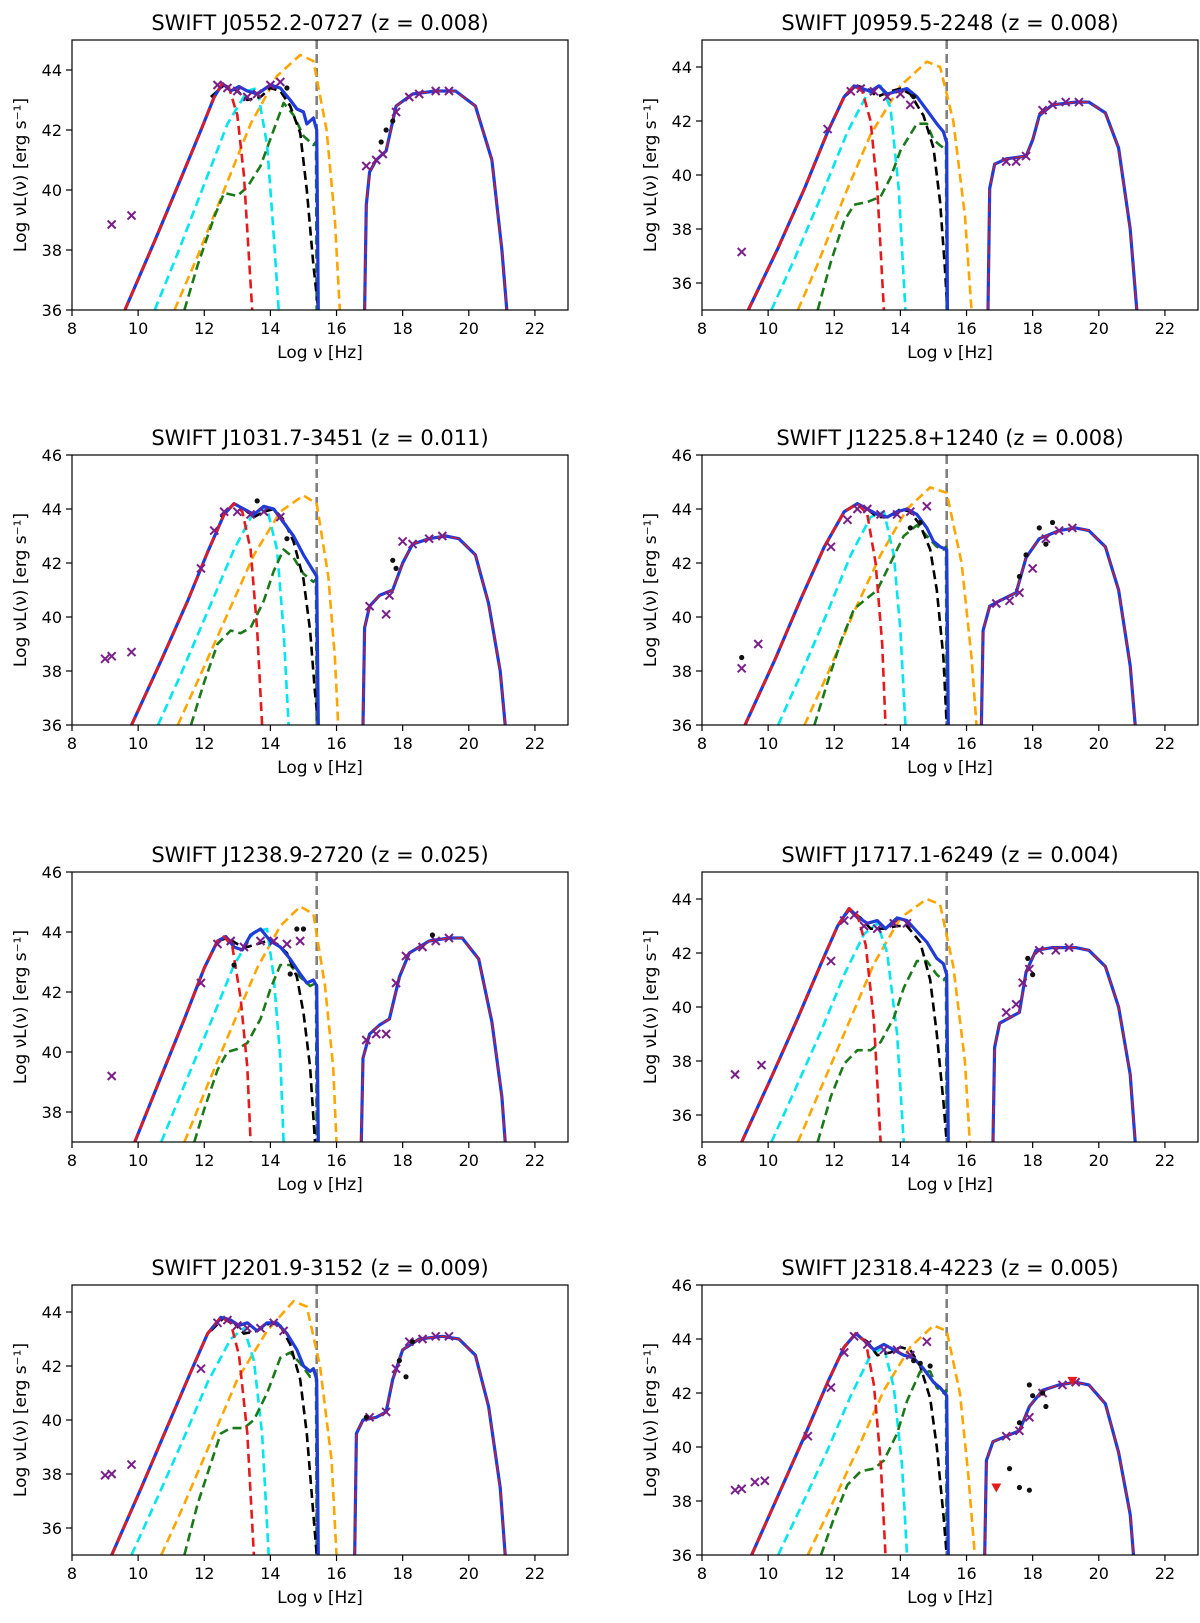 The width and height of the screenshot is (1200, 1623). I want to click on series-blue, so click(845, 1024).